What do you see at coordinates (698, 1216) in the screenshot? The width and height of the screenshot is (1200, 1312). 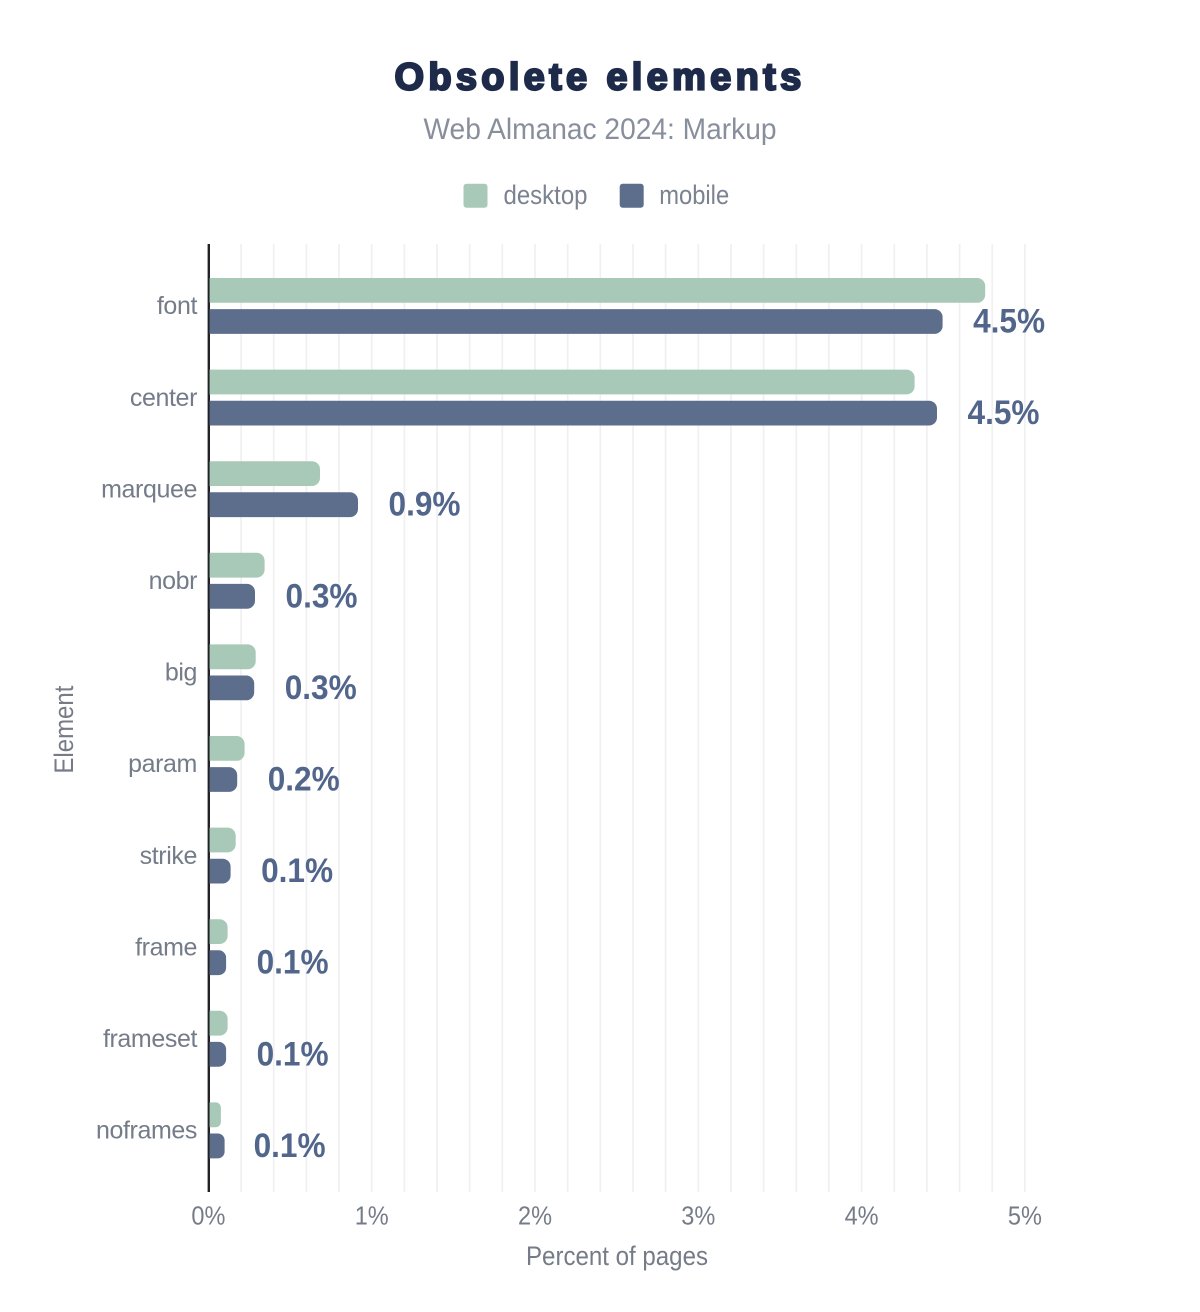 I see `svg-text: 3%` at bounding box center [698, 1216].